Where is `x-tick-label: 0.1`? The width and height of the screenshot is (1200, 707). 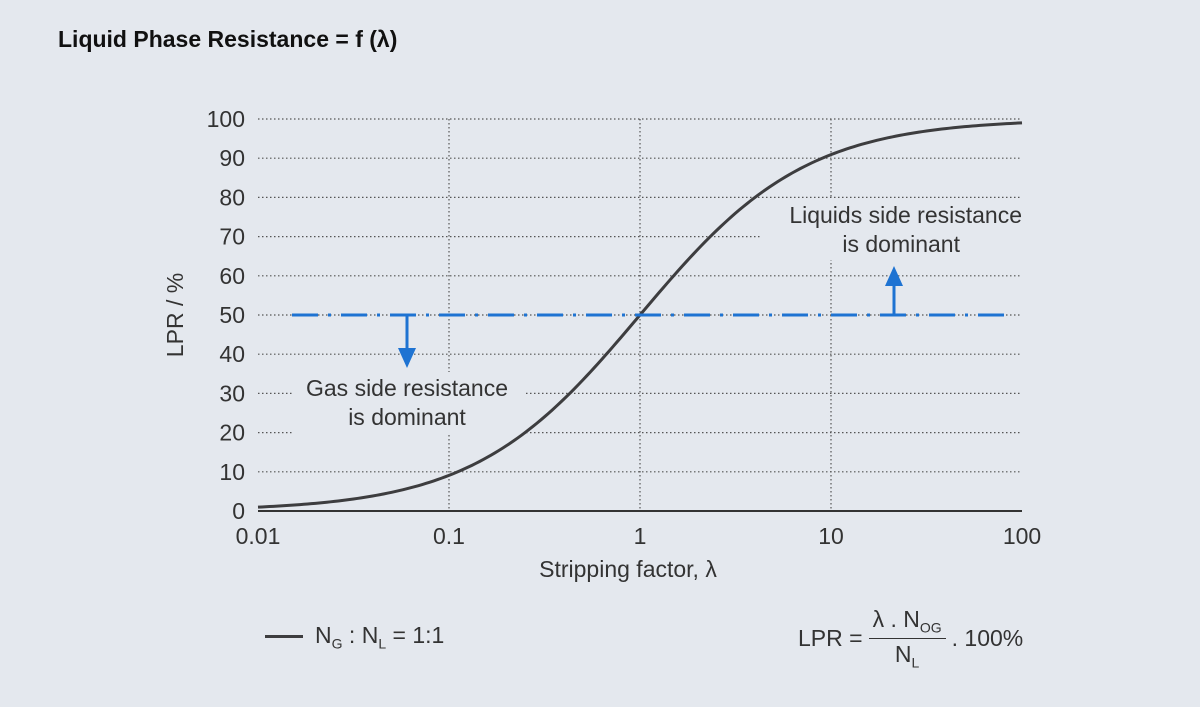 x-tick-label: 0.1 is located at coordinates (449, 536).